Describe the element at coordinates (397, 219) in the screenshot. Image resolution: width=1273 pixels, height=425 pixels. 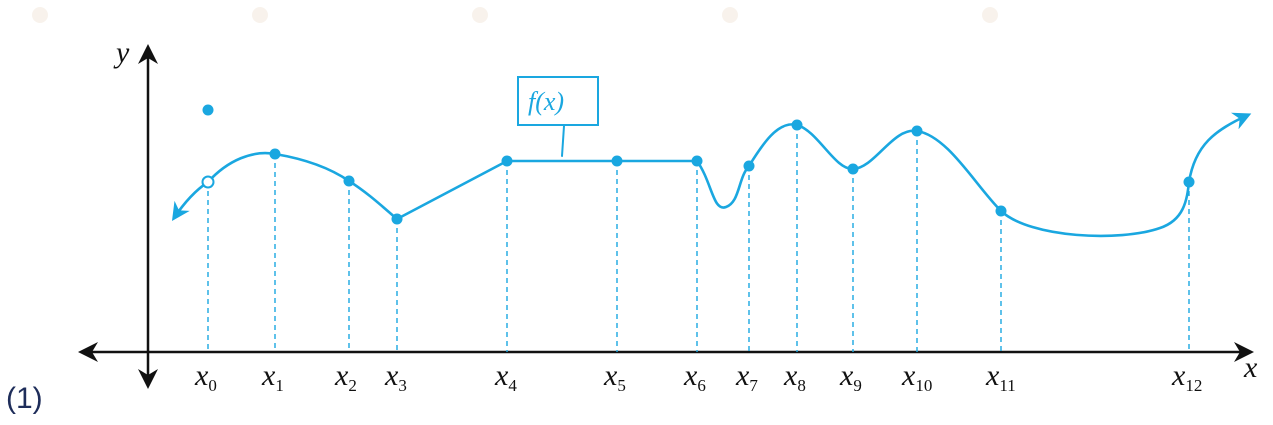
I see `point-x3` at that location.